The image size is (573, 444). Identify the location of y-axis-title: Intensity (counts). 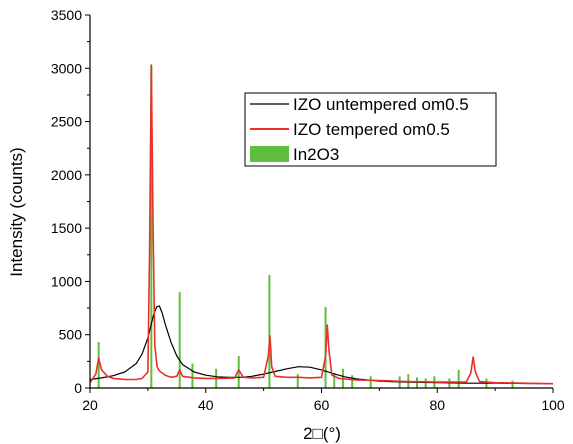
(16, 211).